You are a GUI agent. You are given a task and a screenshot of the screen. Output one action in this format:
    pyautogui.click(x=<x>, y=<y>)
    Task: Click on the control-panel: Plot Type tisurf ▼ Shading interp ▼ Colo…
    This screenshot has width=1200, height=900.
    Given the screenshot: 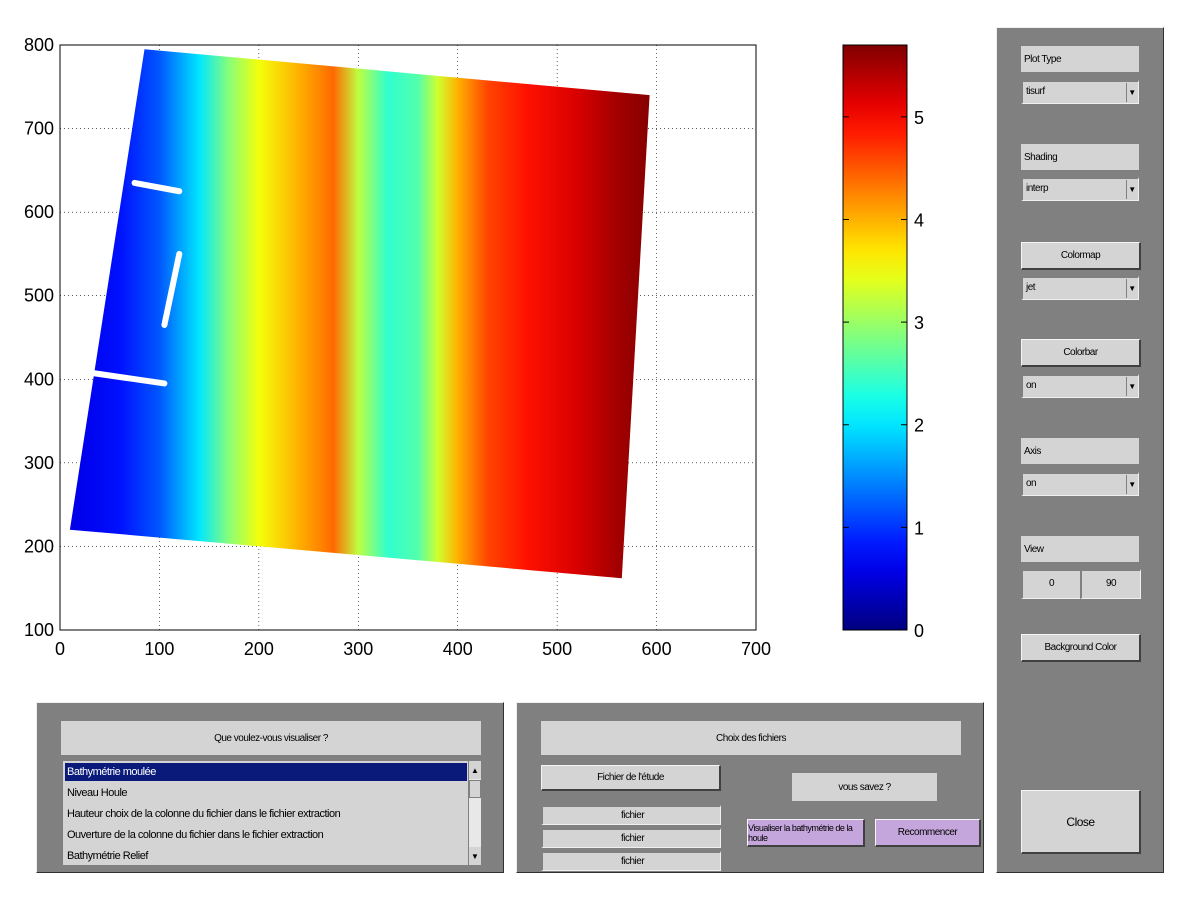 What is the action you would take?
    pyautogui.click(x=1080, y=450)
    